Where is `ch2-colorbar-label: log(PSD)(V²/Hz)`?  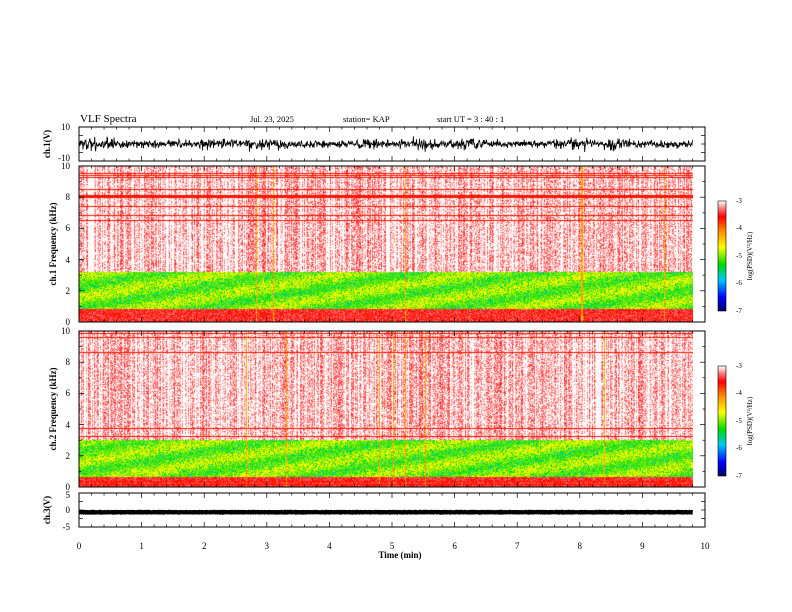 ch2-colorbar-label: log(PSD)(V²/Hz) is located at coordinates (750, 420).